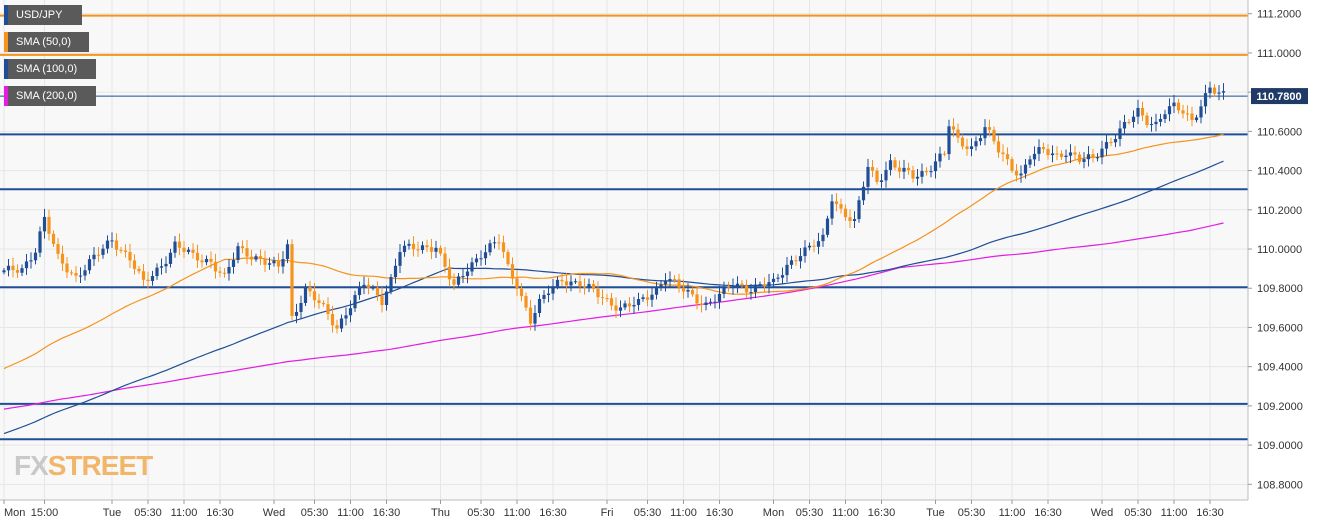  What do you see at coordinates (148, 513) in the screenshot?
I see `x-tick-label: 05:30` at bounding box center [148, 513].